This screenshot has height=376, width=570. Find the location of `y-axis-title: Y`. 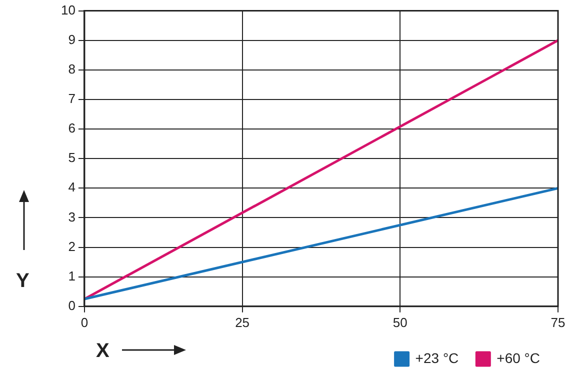

y-axis-title: Y is located at coordinates (23, 281).